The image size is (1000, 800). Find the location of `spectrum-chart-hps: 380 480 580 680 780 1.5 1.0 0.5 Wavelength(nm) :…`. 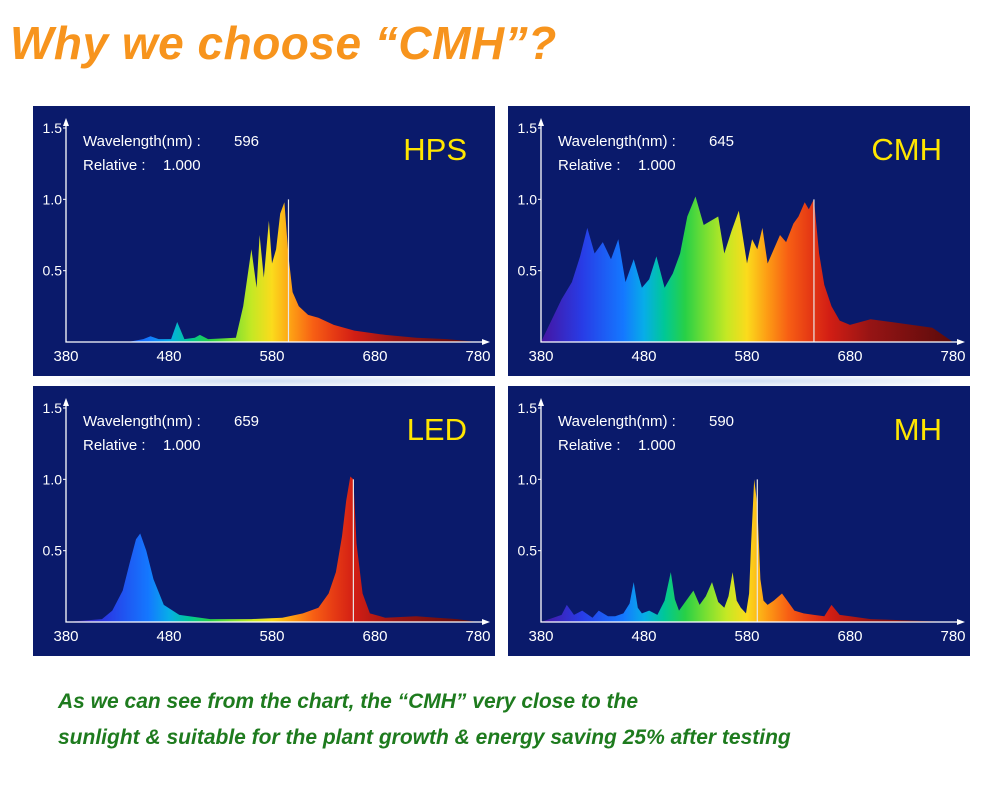

spectrum-chart-hps: 380 480 580 680 780 1.5 1.0 0.5 Wavelength(nm) :… is located at coordinates (267, 241).